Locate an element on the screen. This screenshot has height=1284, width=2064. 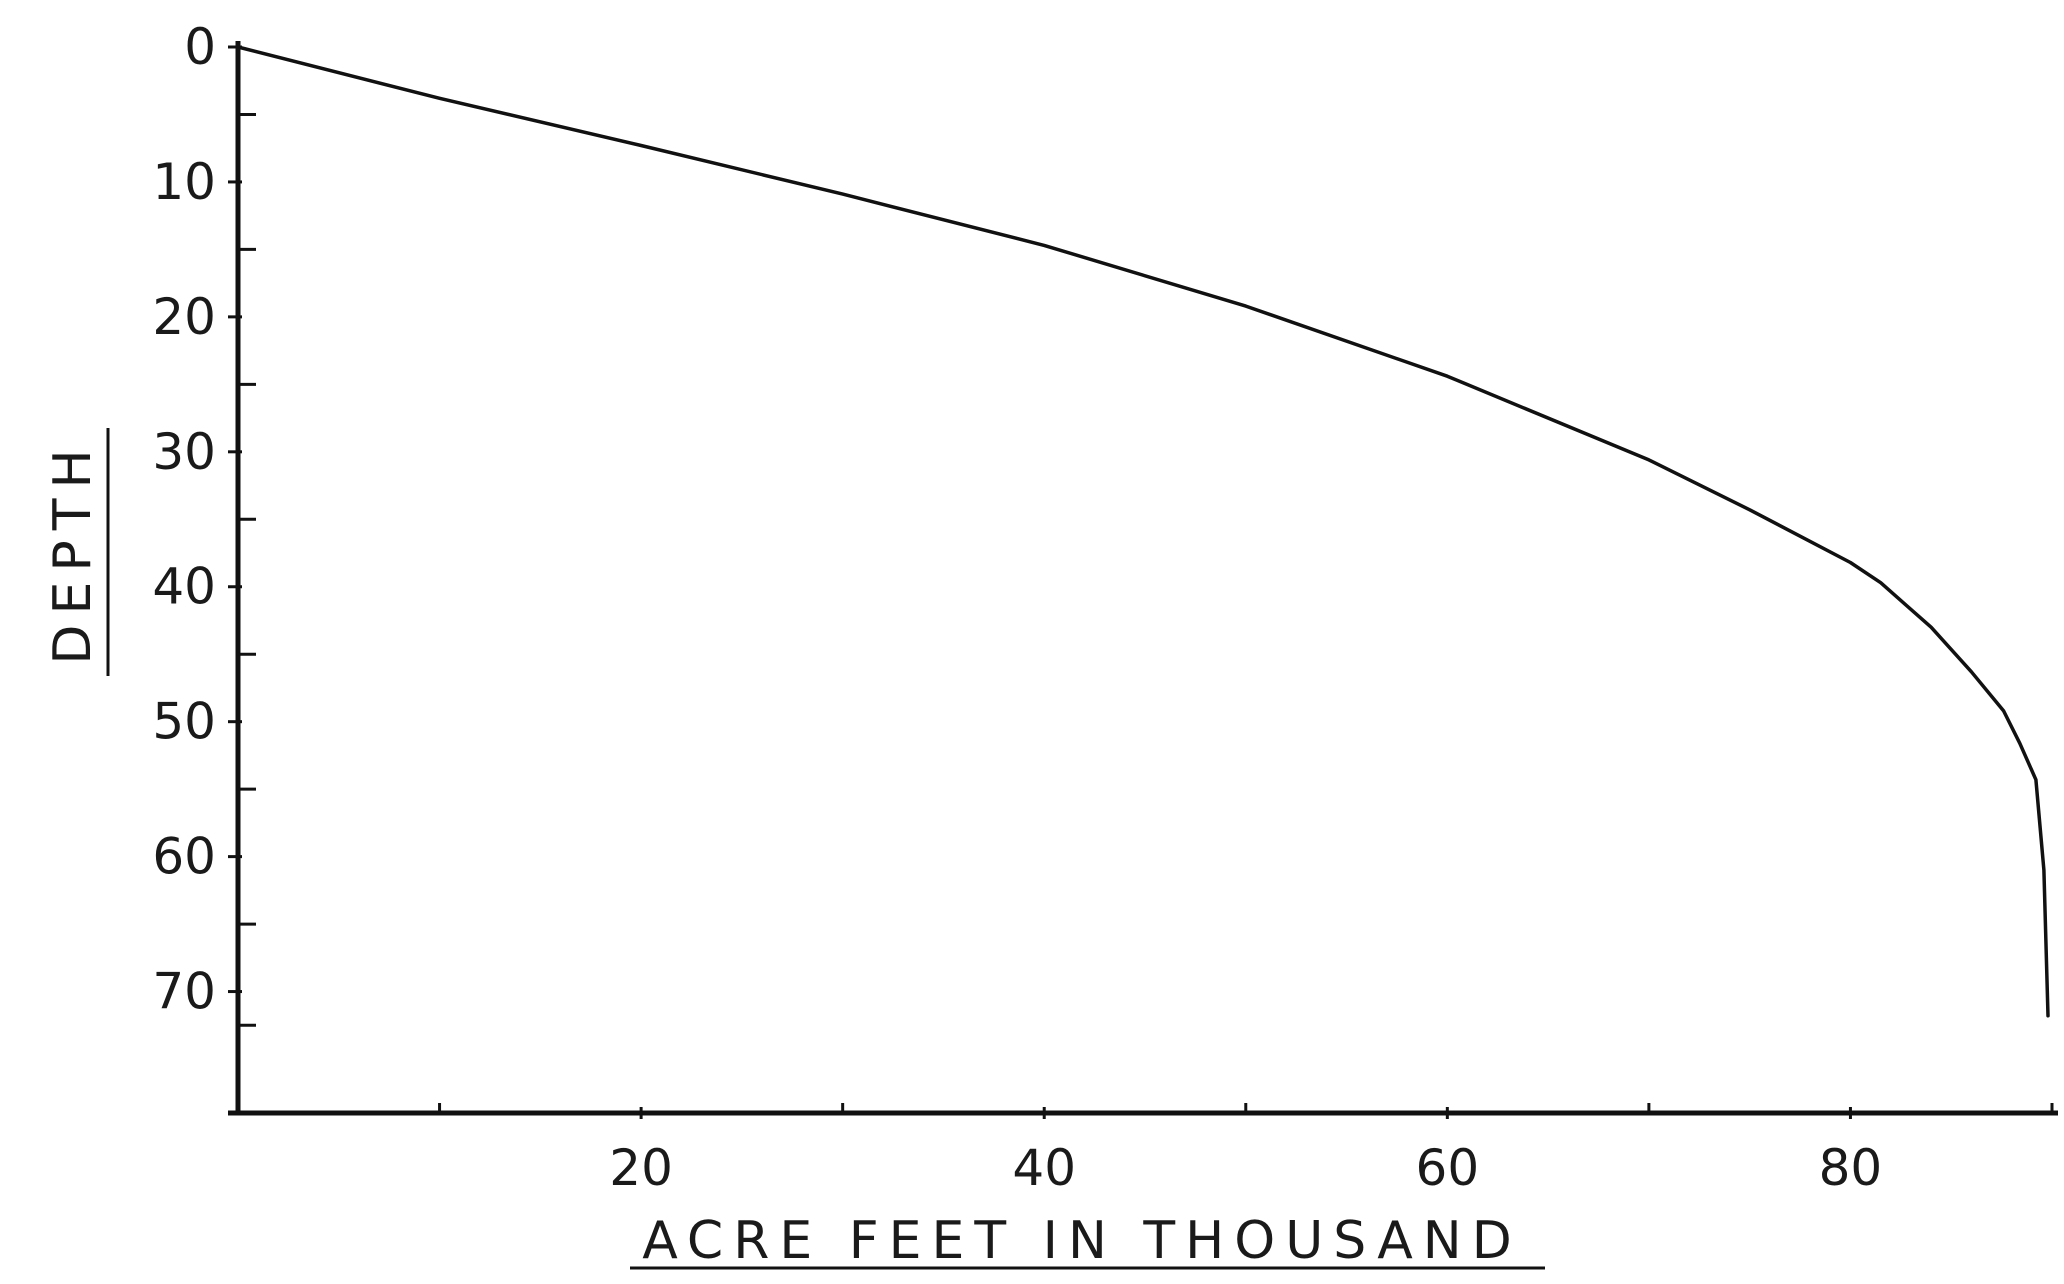
y-tick-label: 50 is located at coordinates (184, 722).